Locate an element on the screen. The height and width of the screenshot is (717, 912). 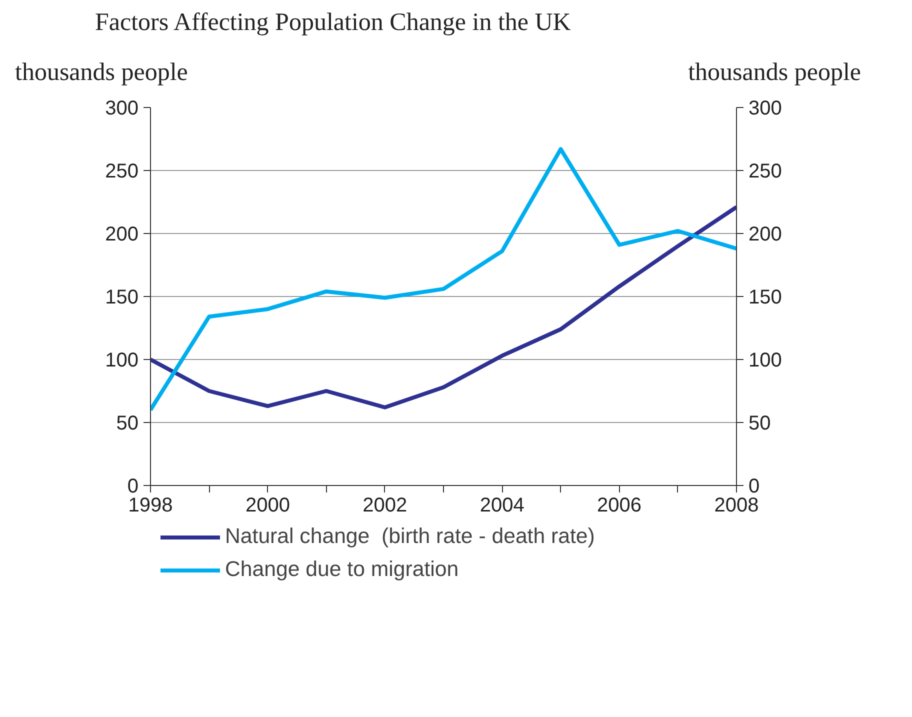
x-tick-label: 2006 is located at coordinates (619, 505).